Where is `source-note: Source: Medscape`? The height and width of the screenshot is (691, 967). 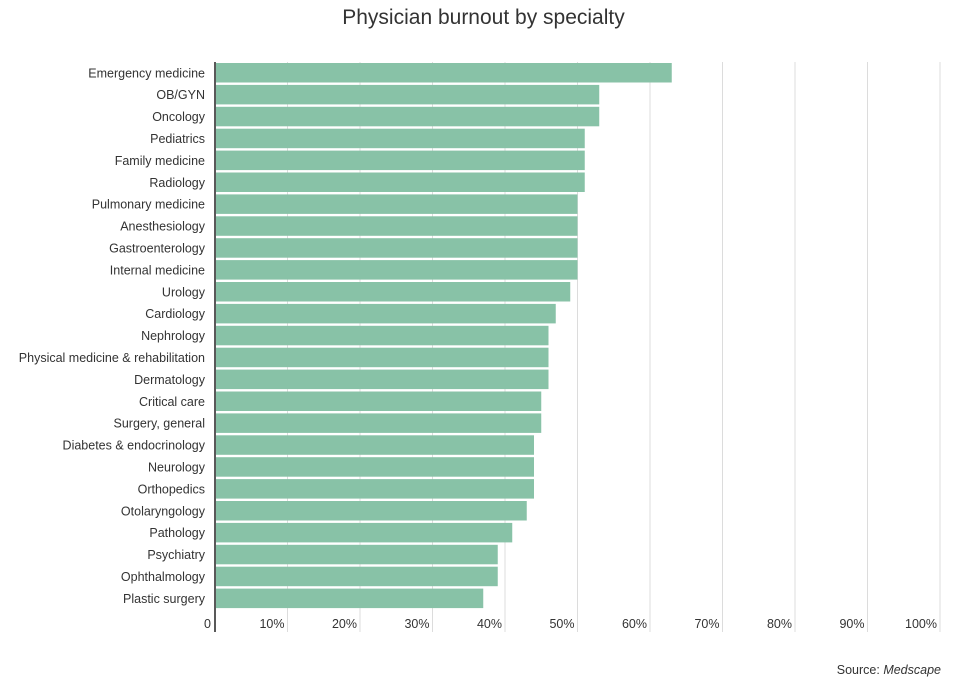 source-note: Source: Medscape is located at coordinates (889, 670).